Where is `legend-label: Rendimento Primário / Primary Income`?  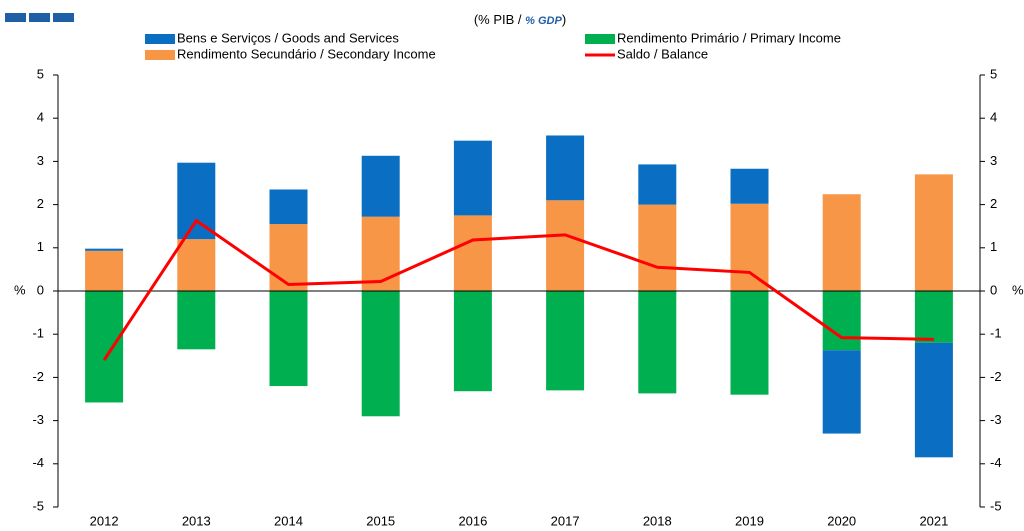 legend-label: Rendimento Primário / Primary Income is located at coordinates (729, 37).